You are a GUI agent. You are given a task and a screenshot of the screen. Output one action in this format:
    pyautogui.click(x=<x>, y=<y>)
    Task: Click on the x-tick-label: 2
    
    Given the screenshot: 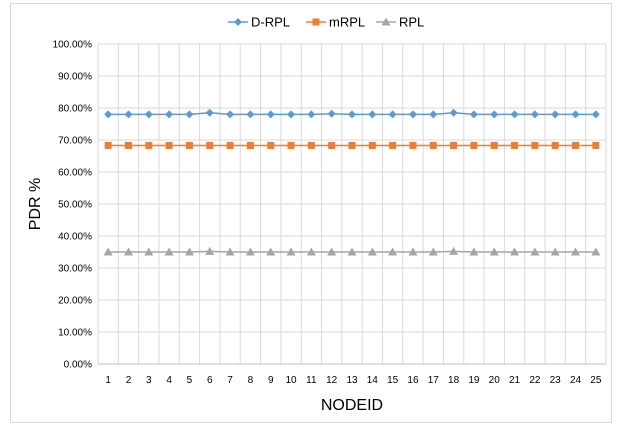 What is the action you would take?
    pyautogui.click(x=129, y=380)
    